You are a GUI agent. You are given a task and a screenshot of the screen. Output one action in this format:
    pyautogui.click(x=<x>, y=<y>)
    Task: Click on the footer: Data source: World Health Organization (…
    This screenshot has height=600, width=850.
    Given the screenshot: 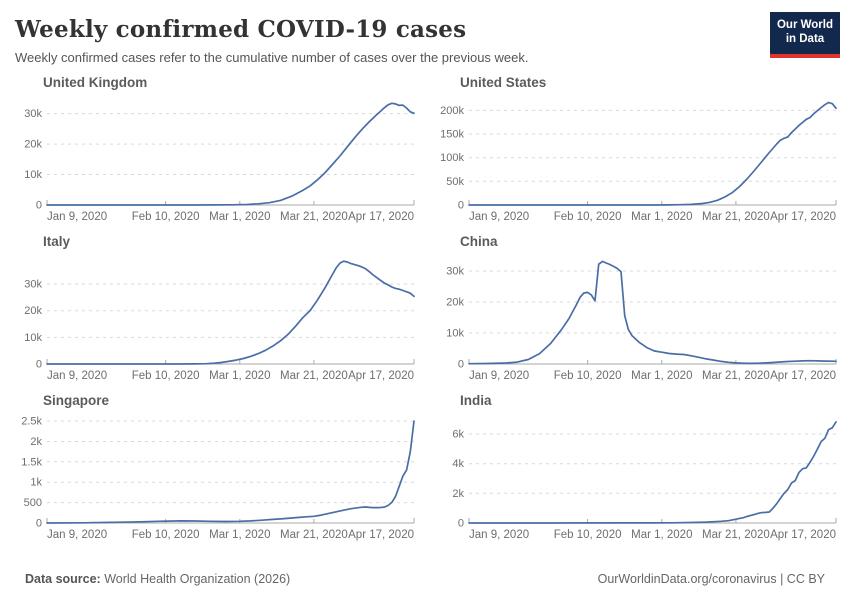 What is the action you would take?
    pyautogui.click(x=425, y=579)
    